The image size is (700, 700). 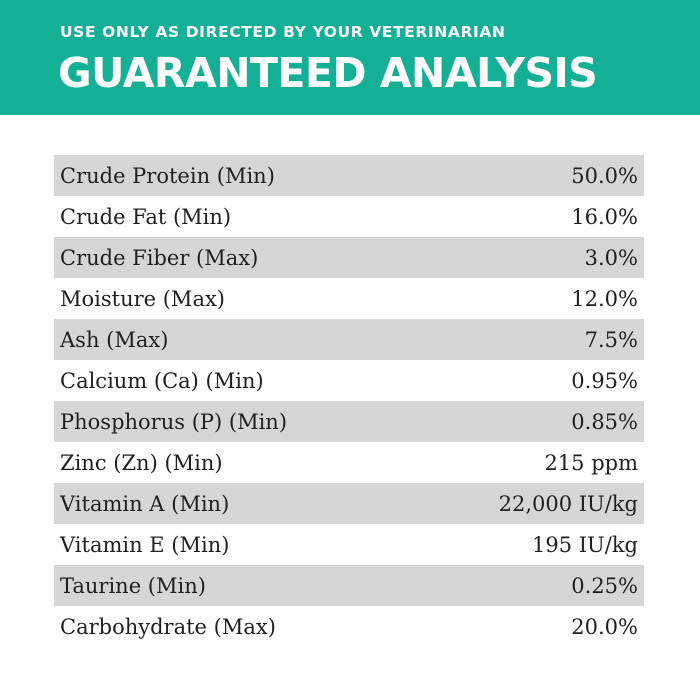 I want to click on nutrient-value: 22,000 IU/kg, so click(x=568, y=503).